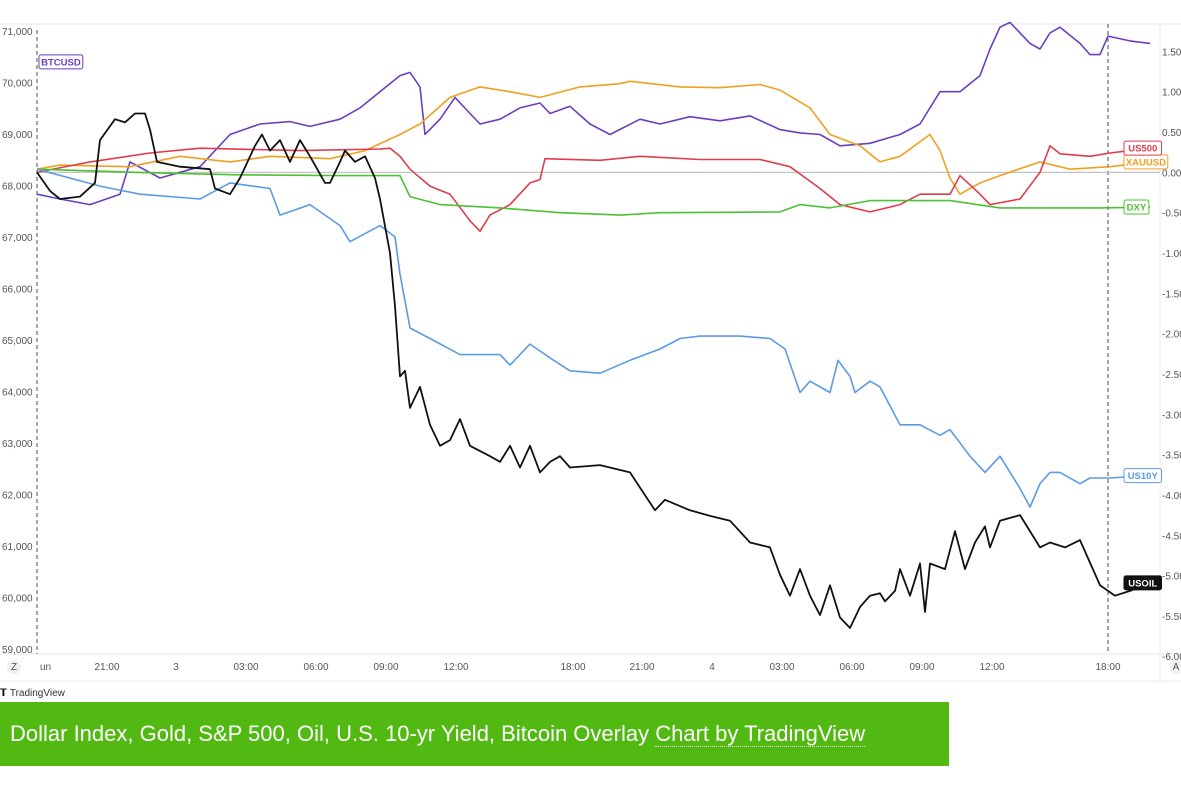 This screenshot has width=1181, height=787. I want to click on auto-scale-right-button, so click(1175, 667).